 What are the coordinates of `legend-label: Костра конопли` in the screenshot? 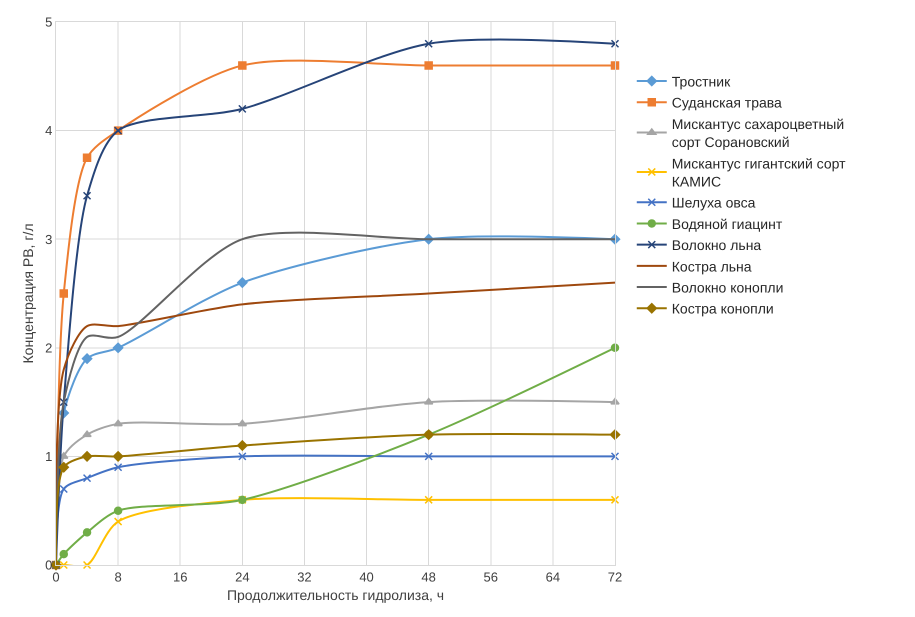 It's located at (723, 308).